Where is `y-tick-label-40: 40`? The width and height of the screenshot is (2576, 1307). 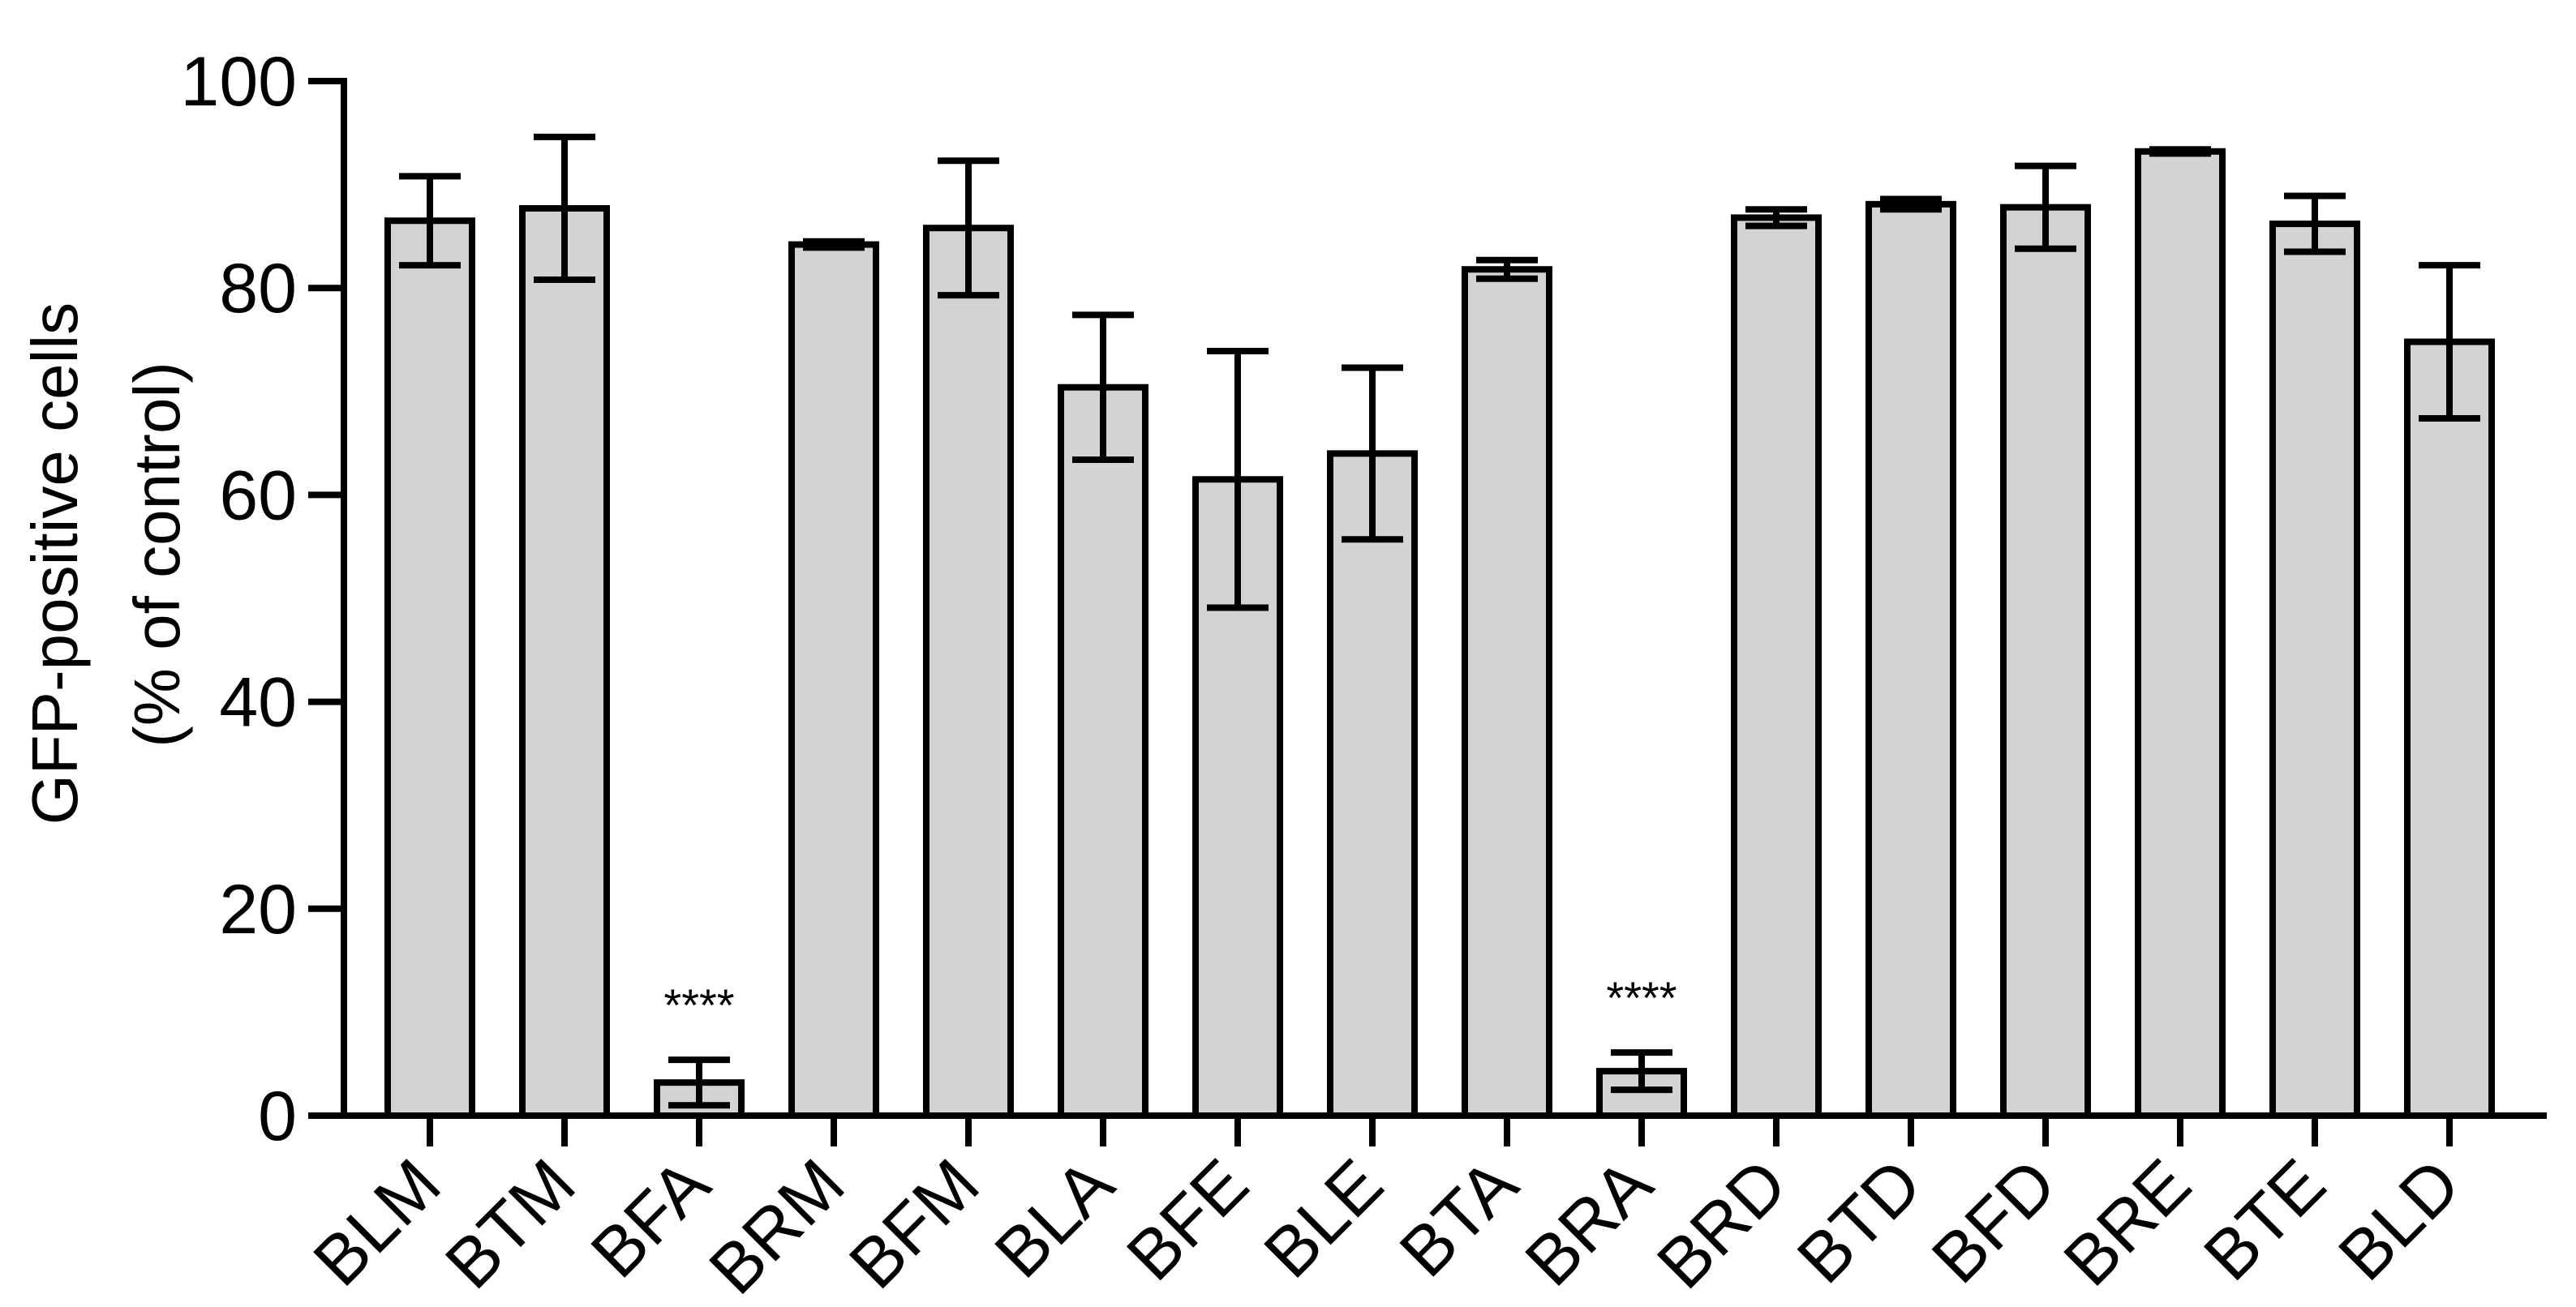 y-tick-label-40: 40 is located at coordinates (258, 703).